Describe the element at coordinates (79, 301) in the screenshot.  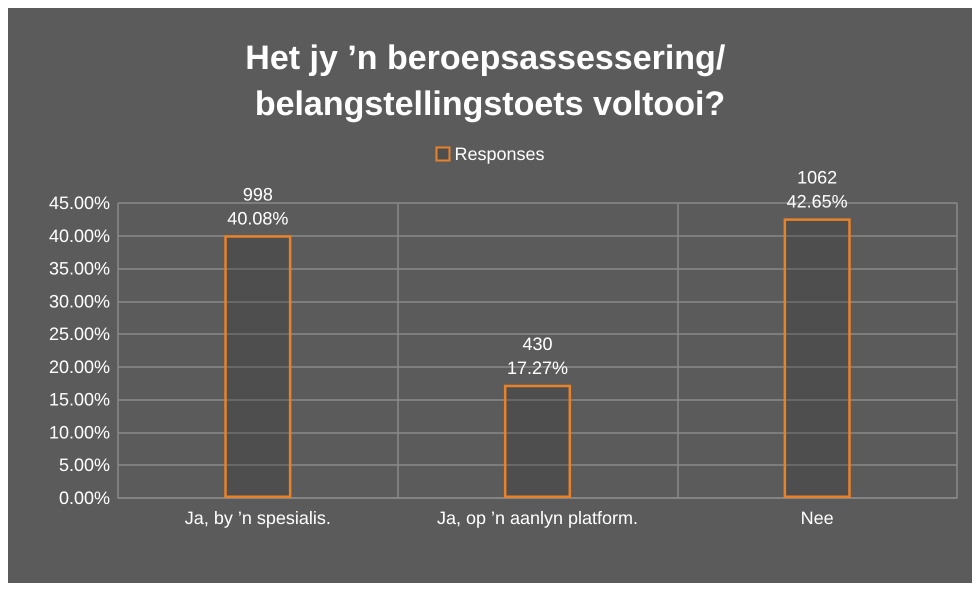
I see `y-tick-label: 30.00%` at that location.